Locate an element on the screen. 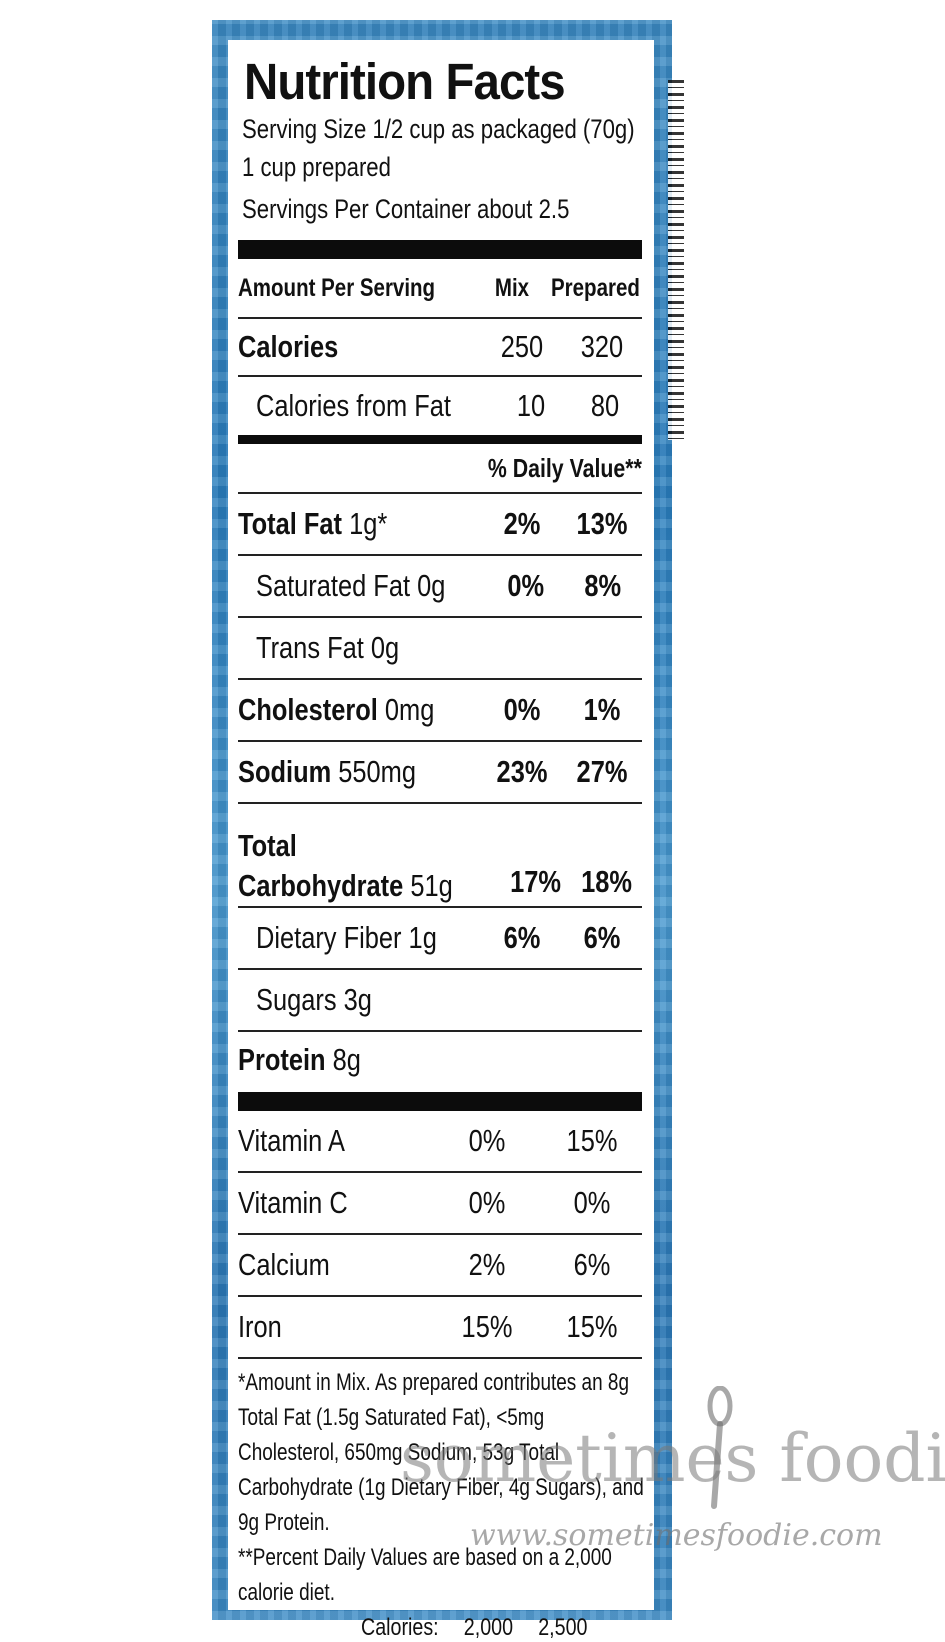 The image size is (945, 1642). nutrient-mix-dv: 2% is located at coordinates (522, 523).